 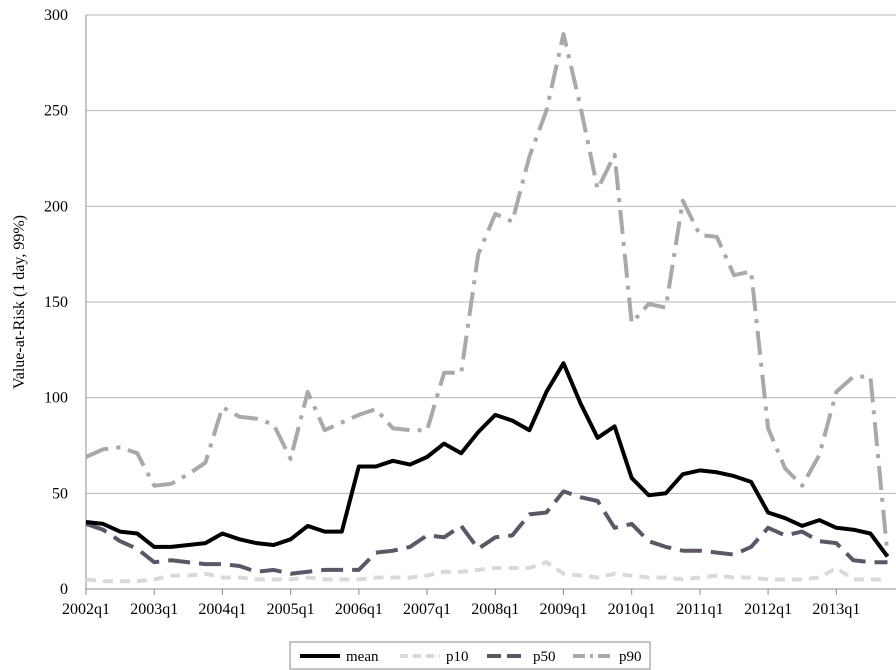 I want to click on y-tick-label: 50, so click(x=60, y=493).